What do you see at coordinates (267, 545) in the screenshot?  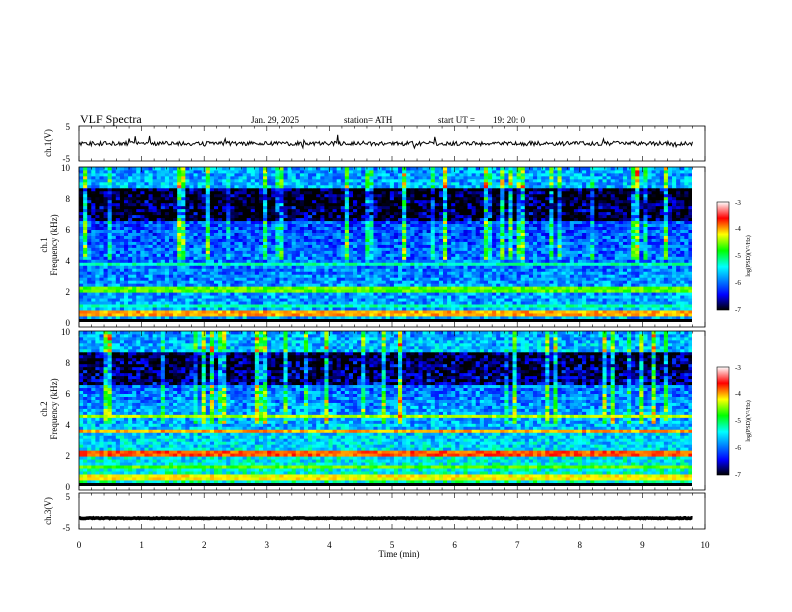 I see `time-tick-3: 3` at bounding box center [267, 545].